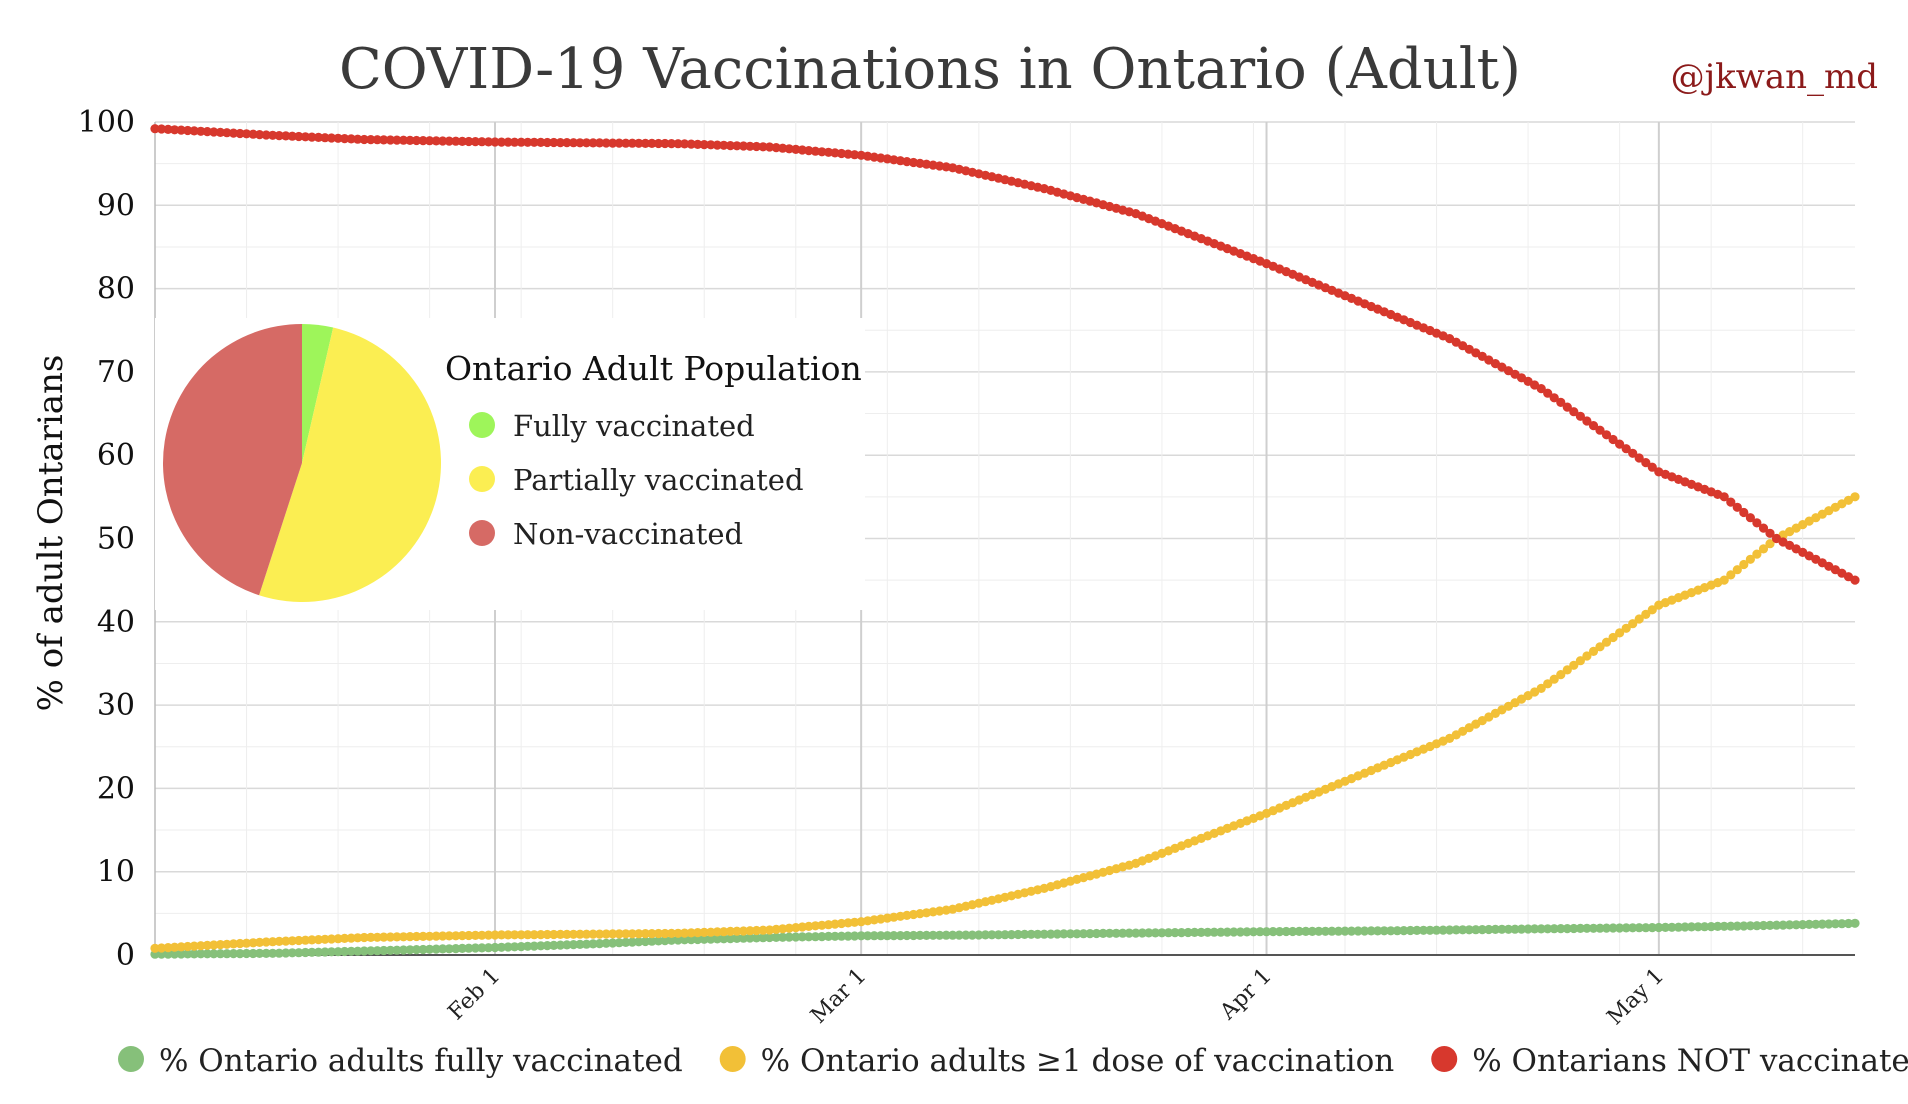 The width and height of the screenshot is (1908, 1104). Describe the element at coordinates (658, 480) in the screenshot. I see `pie-legend-label: Partially vaccinated` at that location.